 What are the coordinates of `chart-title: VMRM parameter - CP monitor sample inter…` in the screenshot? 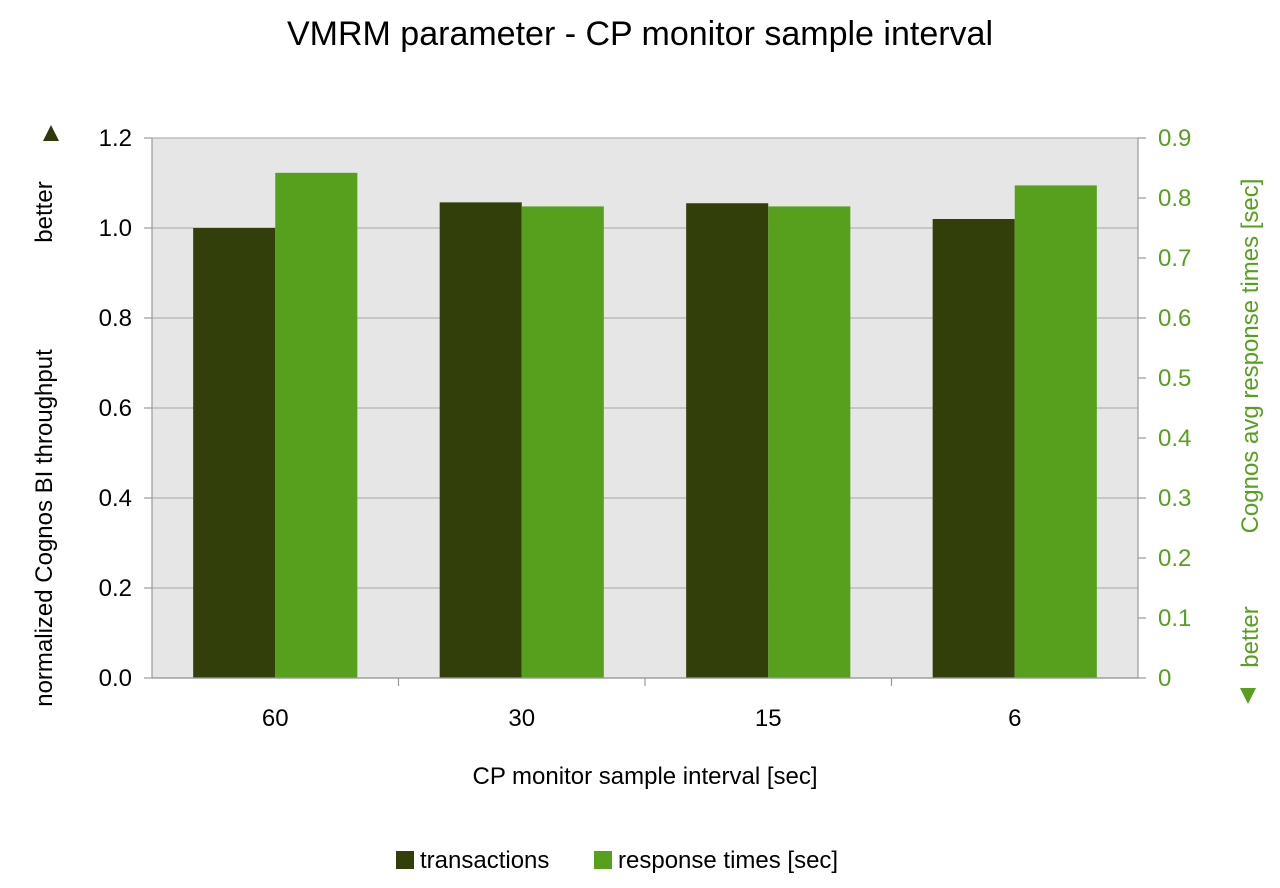 It's located at (640, 34).